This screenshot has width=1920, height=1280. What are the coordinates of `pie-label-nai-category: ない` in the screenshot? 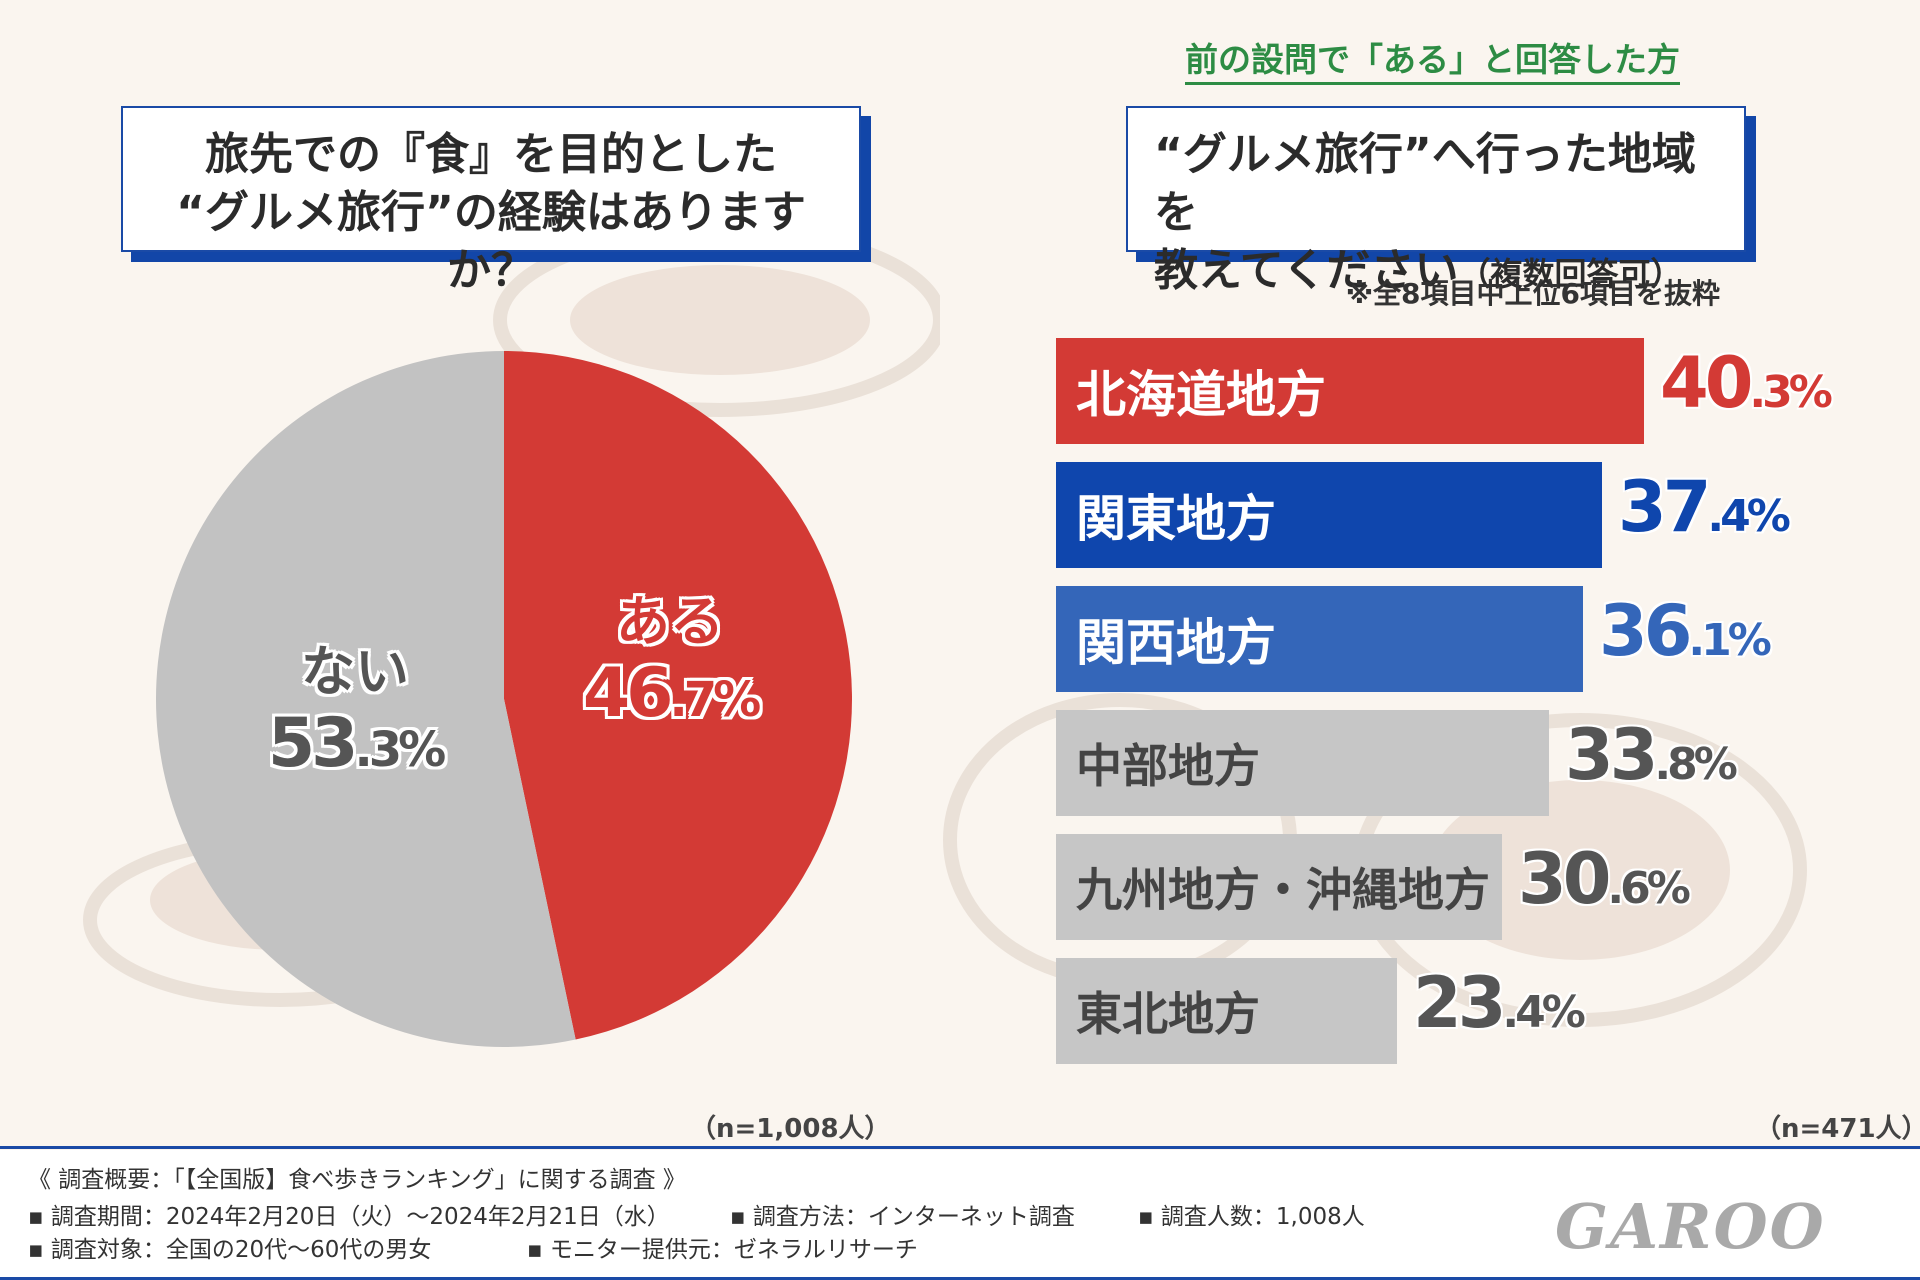 It's located at (355, 671).